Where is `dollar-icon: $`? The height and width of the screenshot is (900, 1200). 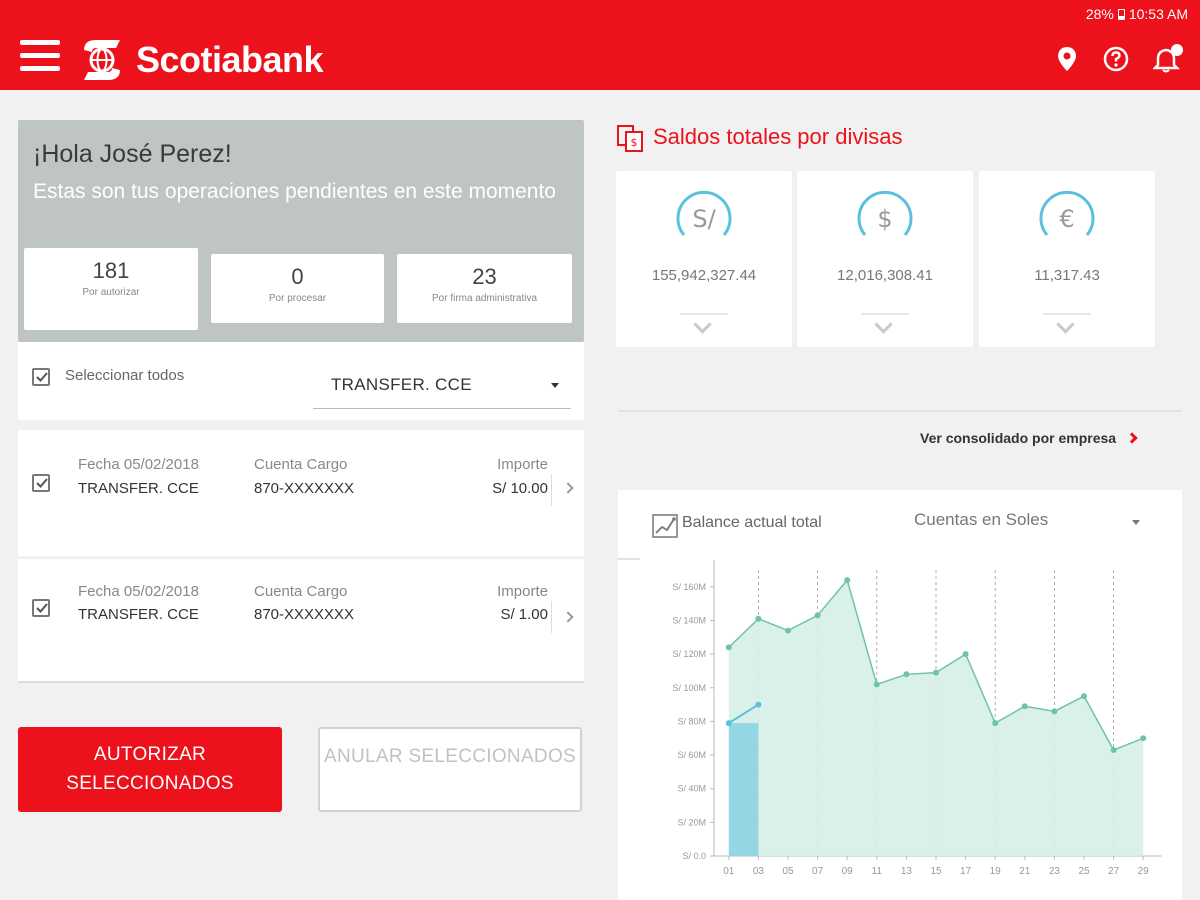
dollar-icon: $ is located at coordinates (885, 213).